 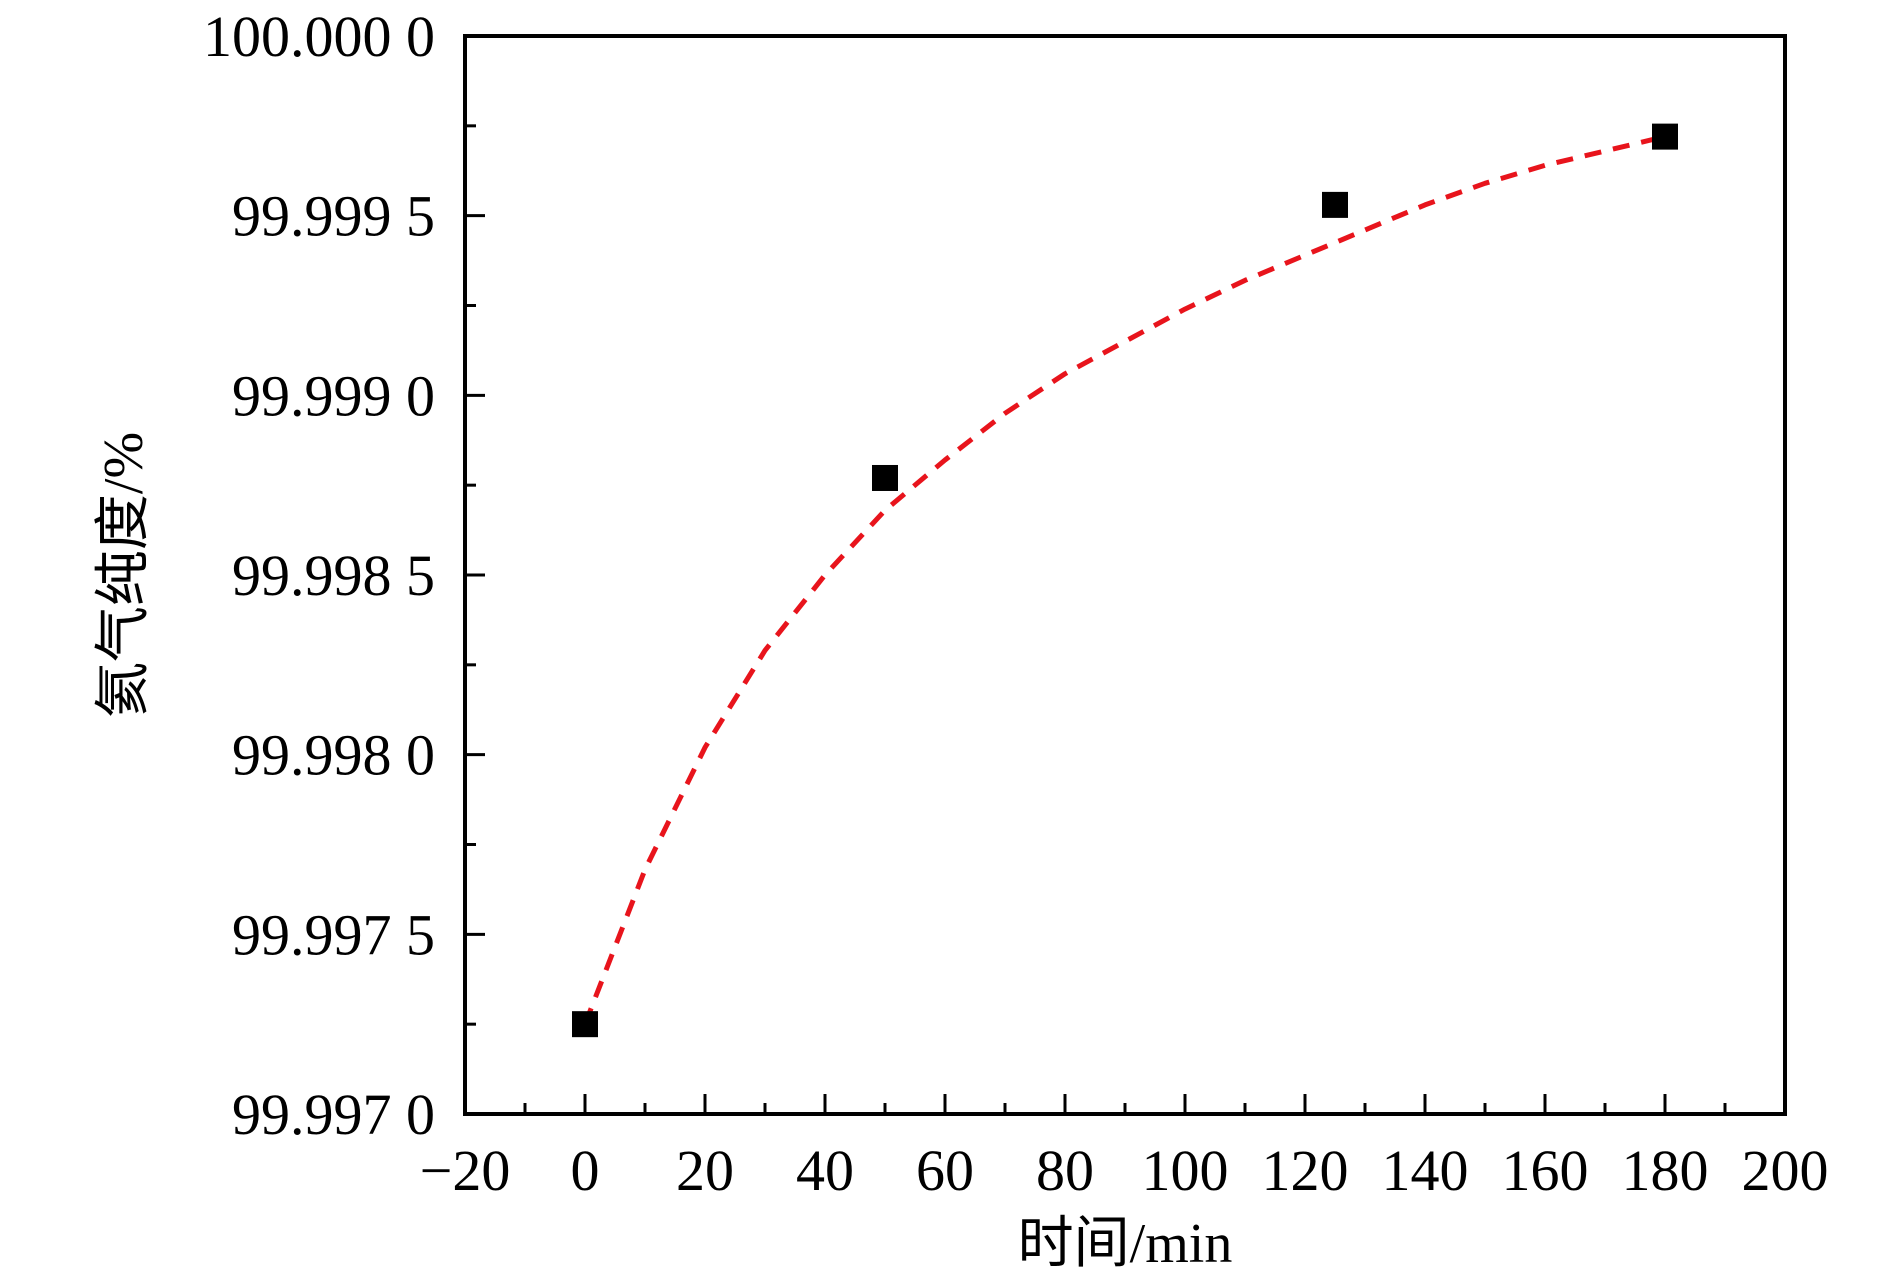 What do you see at coordinates (333, 395) in the screenshot?
I see `y-tick-label: 99.999 0` at bounding box center [333, 395].